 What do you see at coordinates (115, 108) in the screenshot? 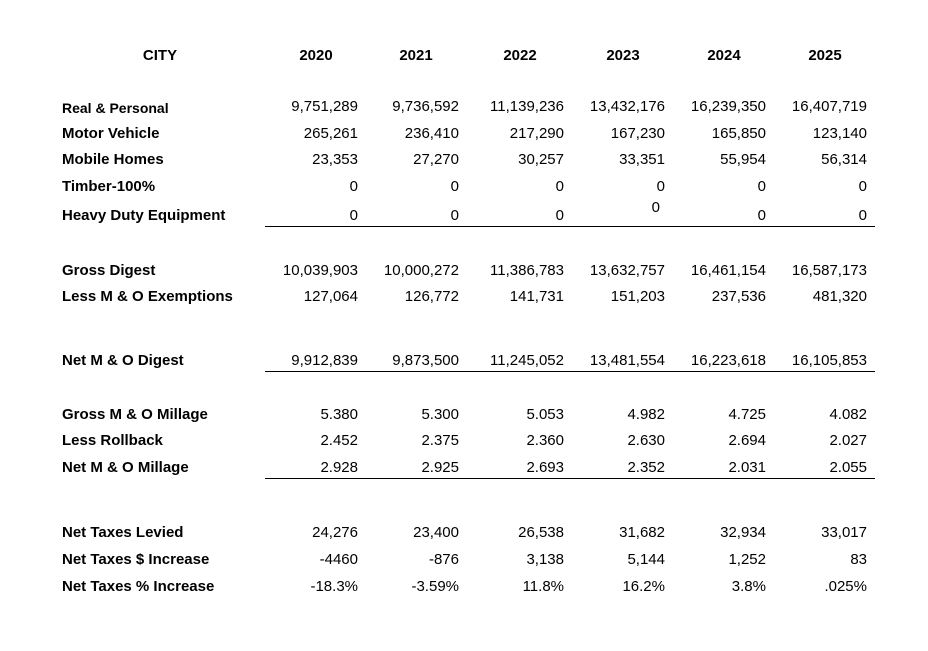
I see `row-label-real-personal: Real & Personal` at bounding box center [115, 108].